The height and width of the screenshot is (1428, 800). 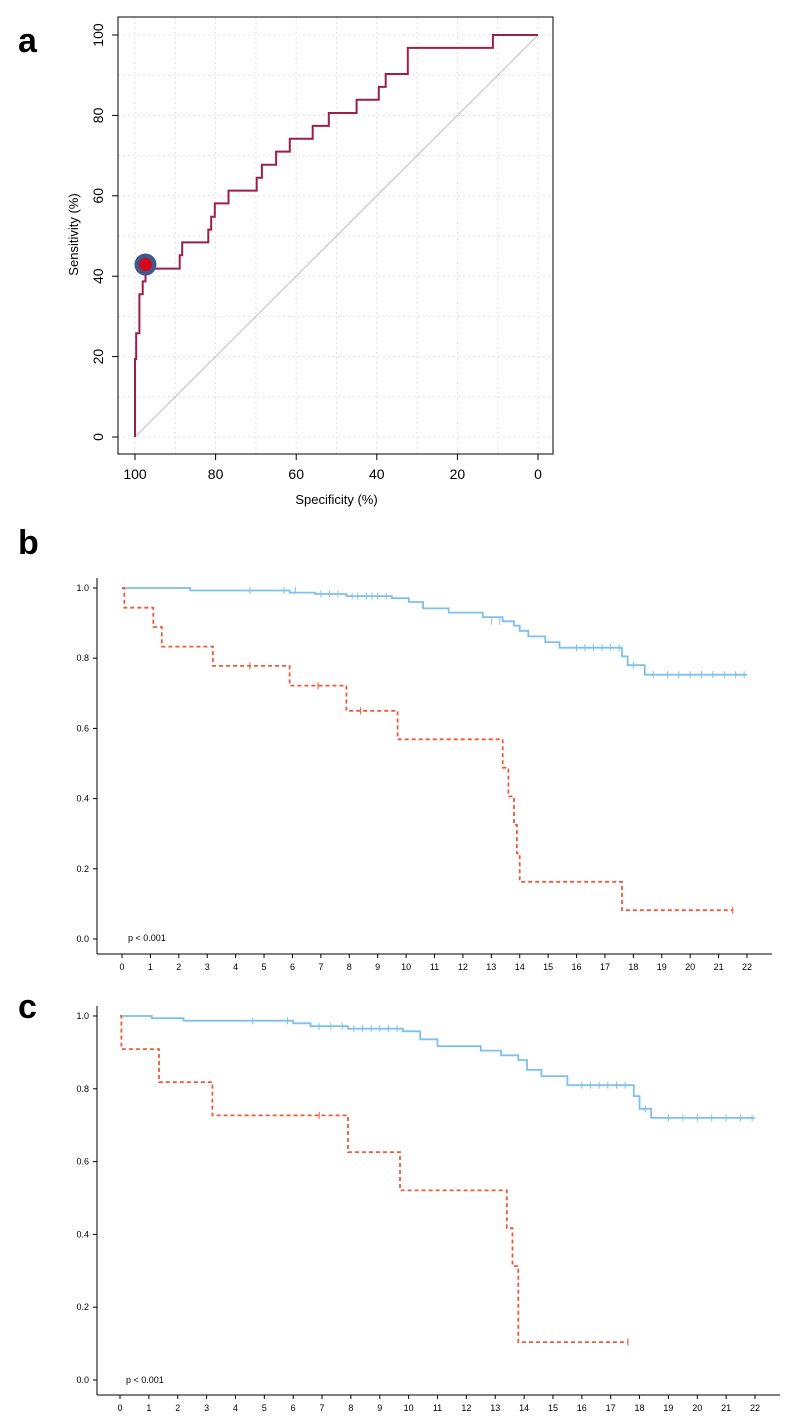 What do you see at coordinates (336, 499) in the screenshot?
I see `x-axis-label: Specificity (%)` at bounding box center [336, 499].